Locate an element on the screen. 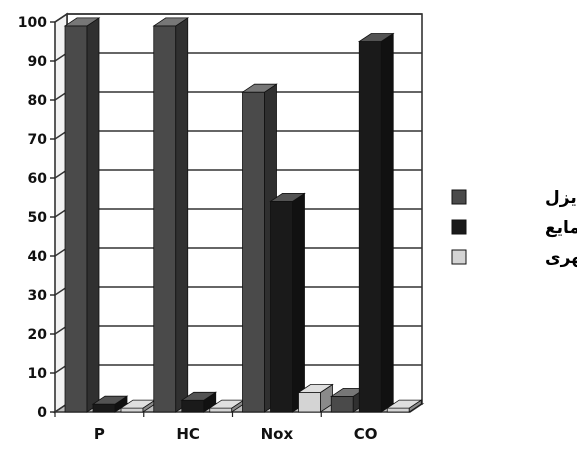  y-tick-label-20: 20 is located at coordinates (38, 335).